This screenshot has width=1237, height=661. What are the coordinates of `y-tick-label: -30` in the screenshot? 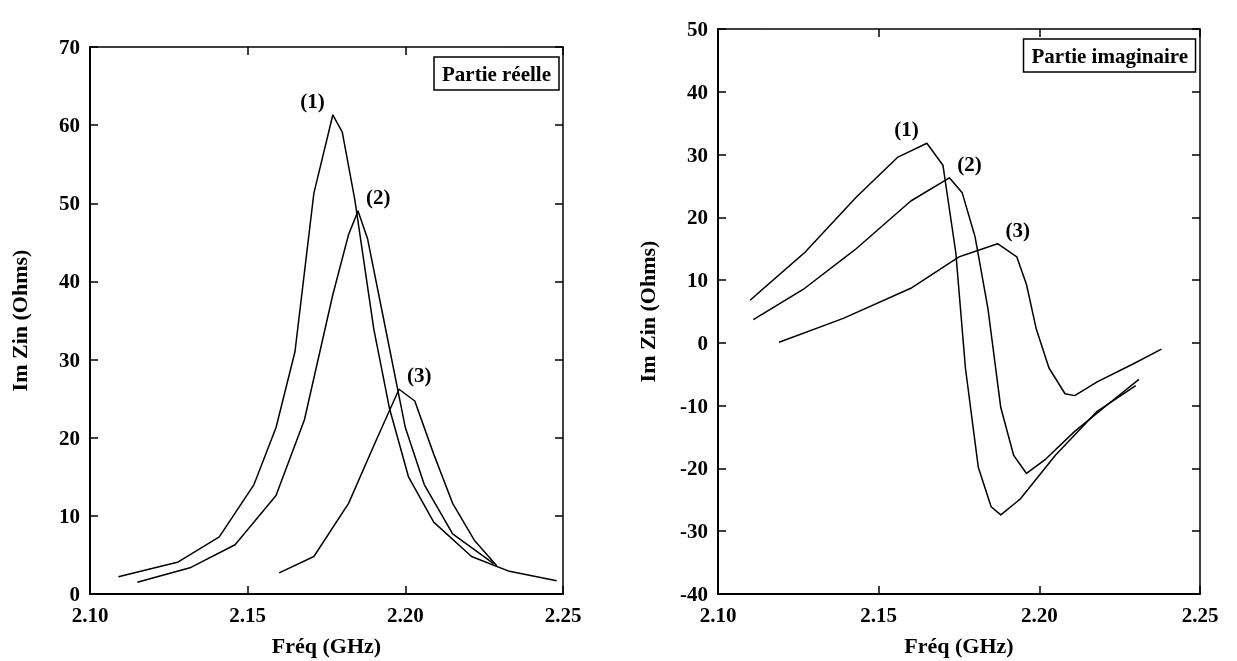 It's located at (694, 531).